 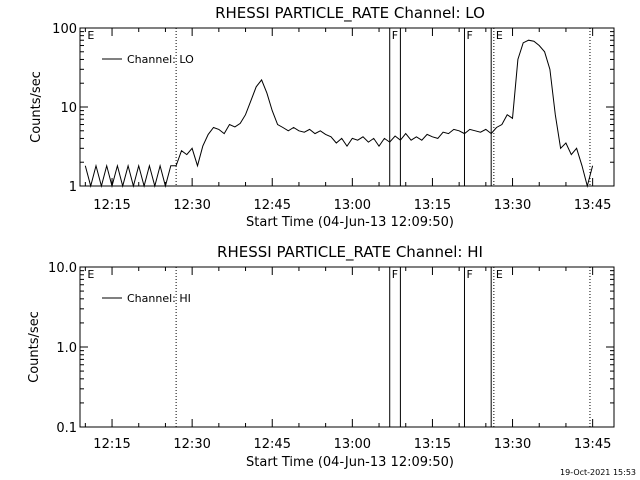 What do you see at coordinates (62, 268) in the screenshot?
I see `y-tick-label: 10.0` at bounding box center [62, 268].